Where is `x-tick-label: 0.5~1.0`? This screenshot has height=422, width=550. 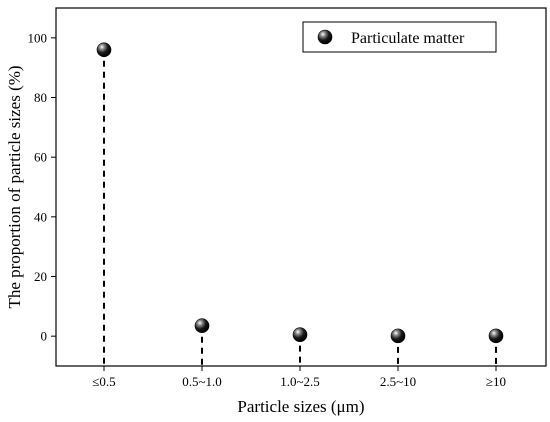
x-tick-label: 0.5~1.0 is located at coordinates (202, 381).